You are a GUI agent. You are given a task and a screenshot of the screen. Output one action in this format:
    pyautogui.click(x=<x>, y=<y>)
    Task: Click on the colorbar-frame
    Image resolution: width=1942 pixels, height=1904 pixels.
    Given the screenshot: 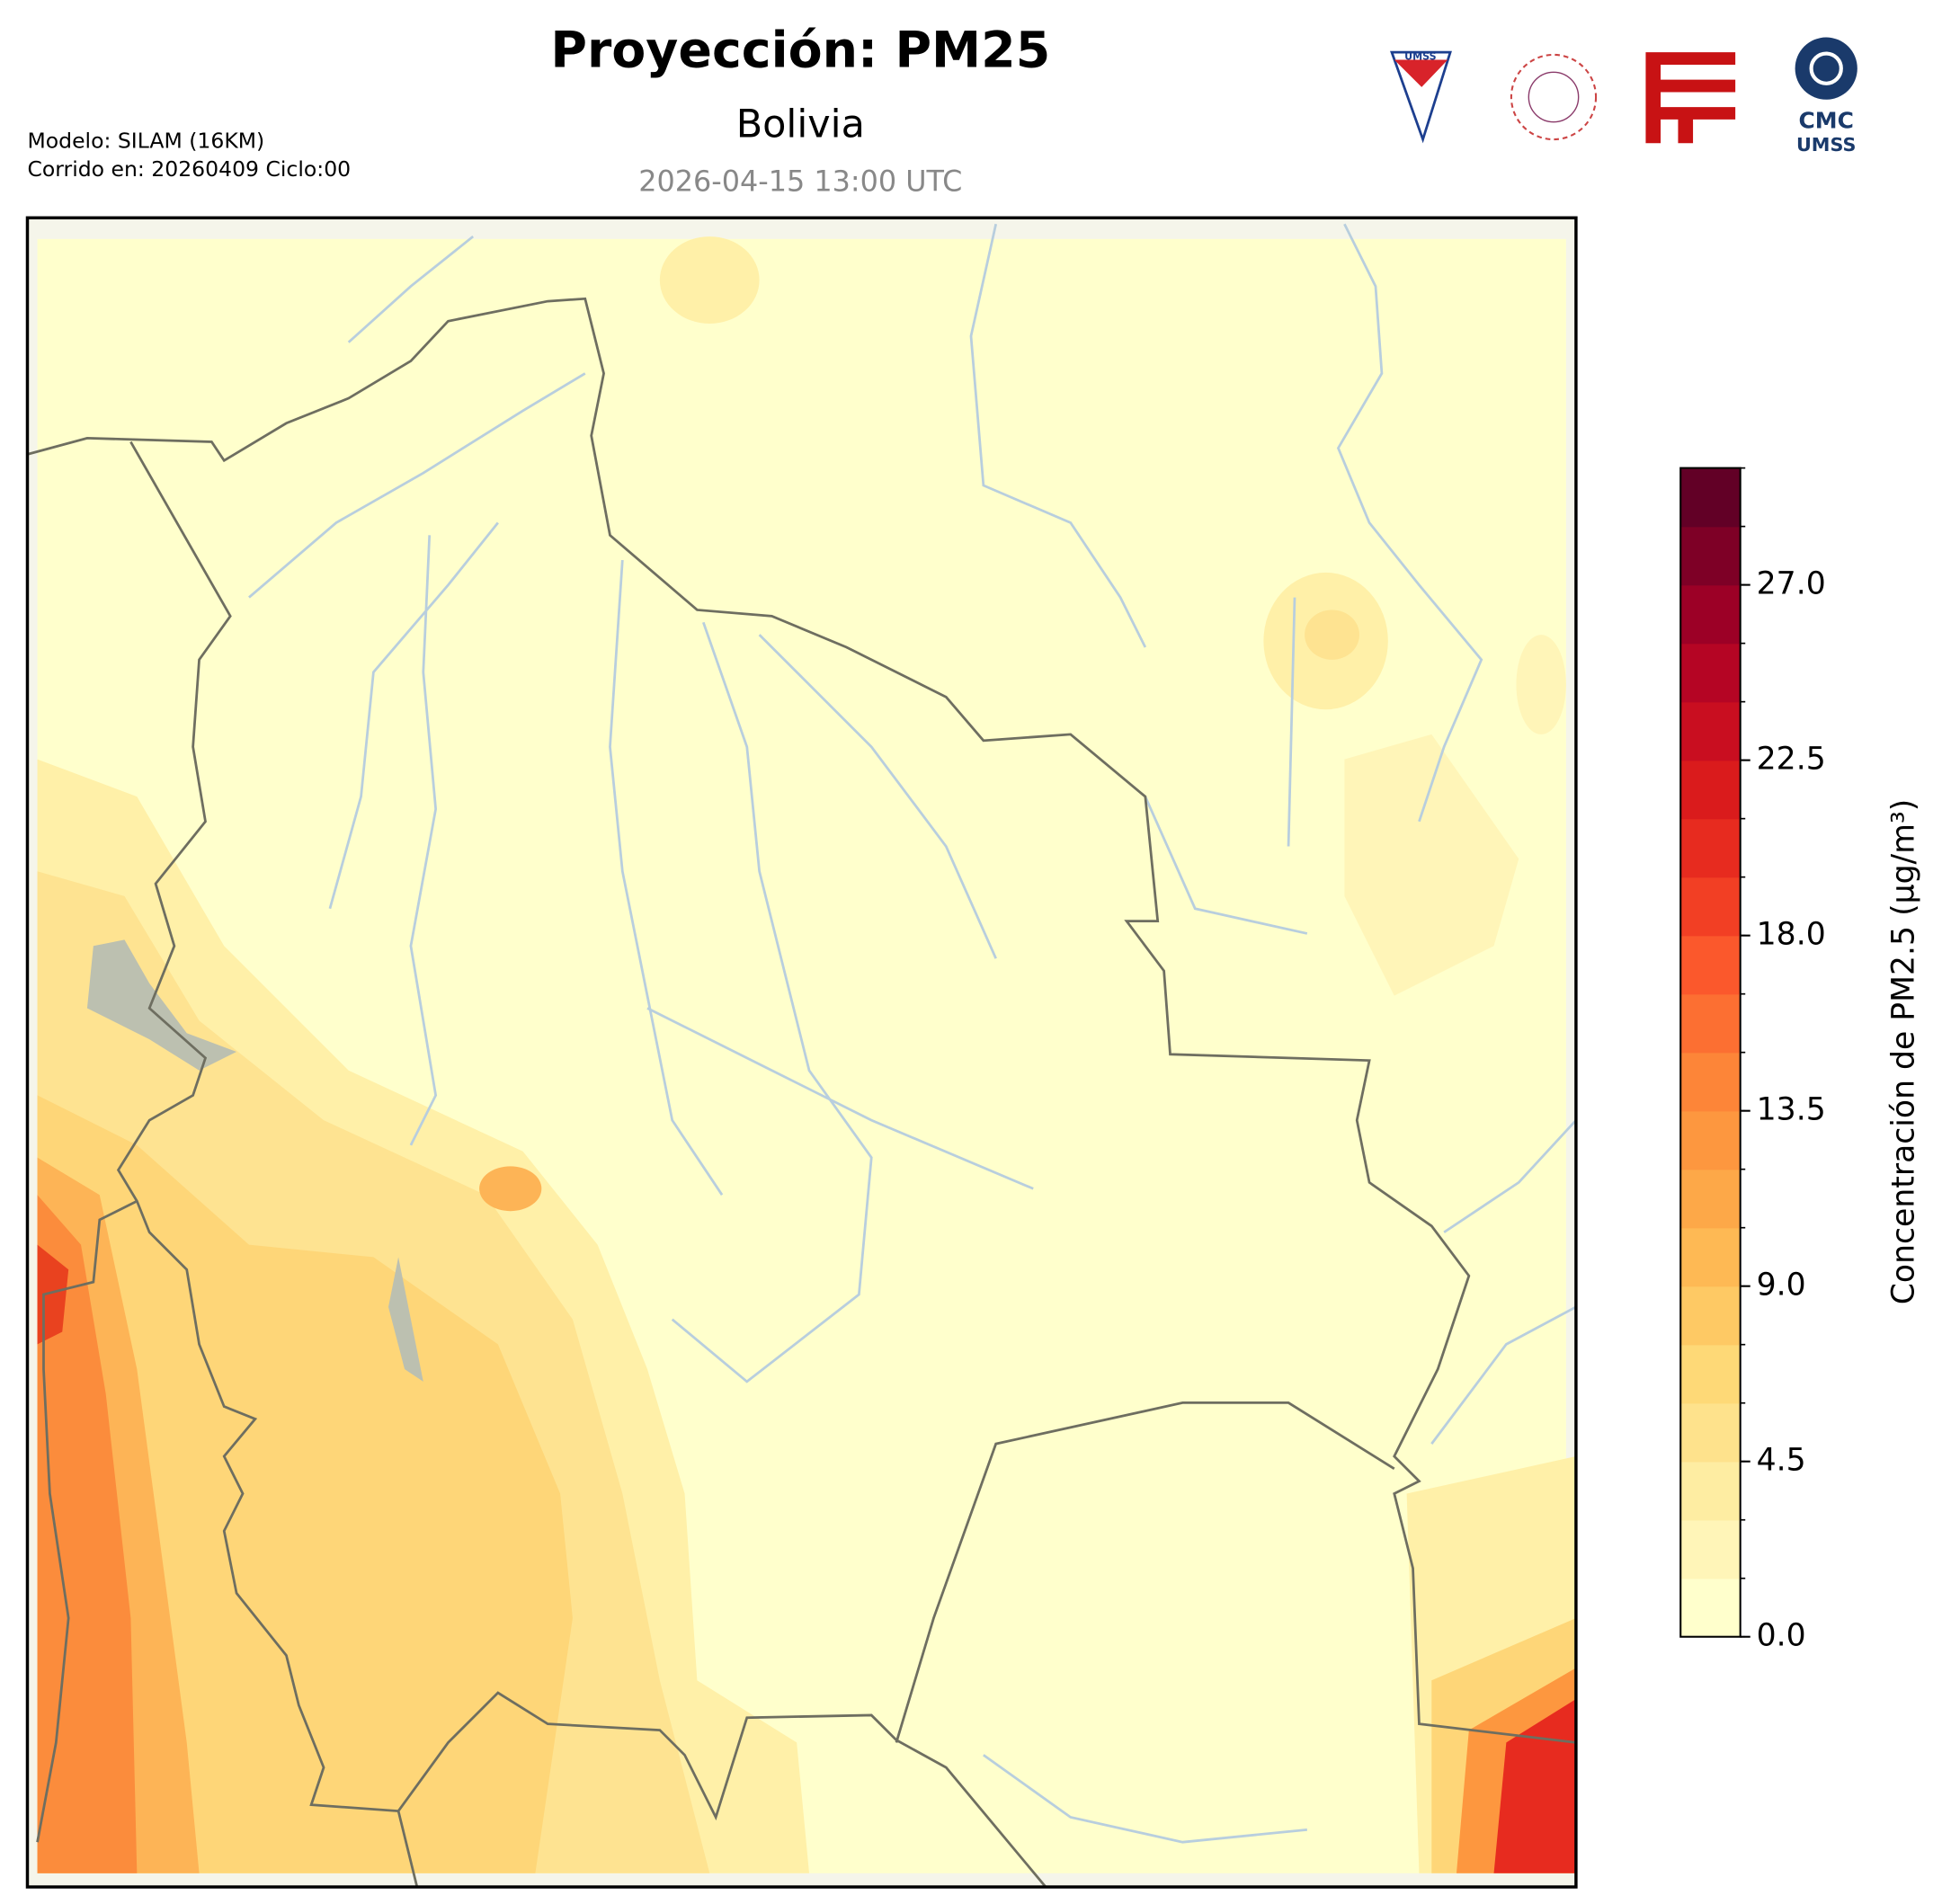 What is the action you would take?
    pyautogui.click(x=1710, y=1052)
    